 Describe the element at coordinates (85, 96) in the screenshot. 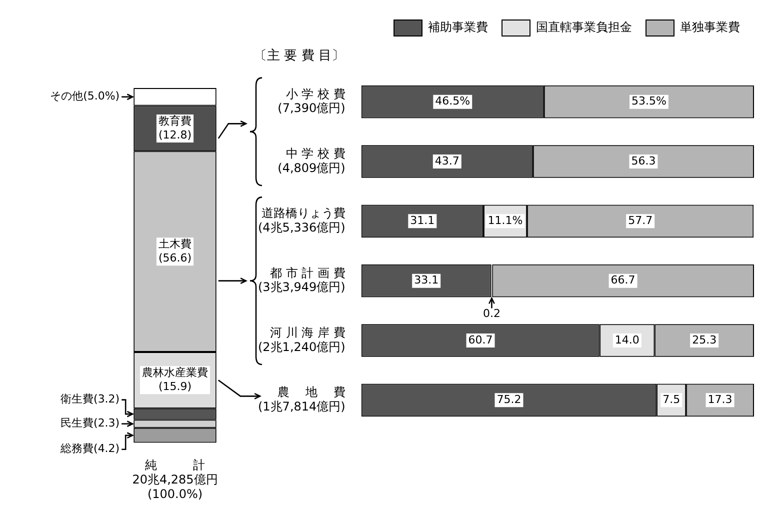

I see `text: その他(5.0%)` at that location.